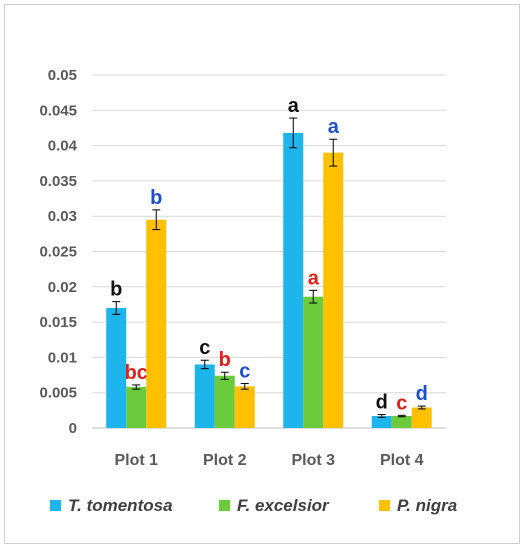 The width and height of the screenshot is (526, 550). I want to click on significance-letter: bc, so click(136, 373).